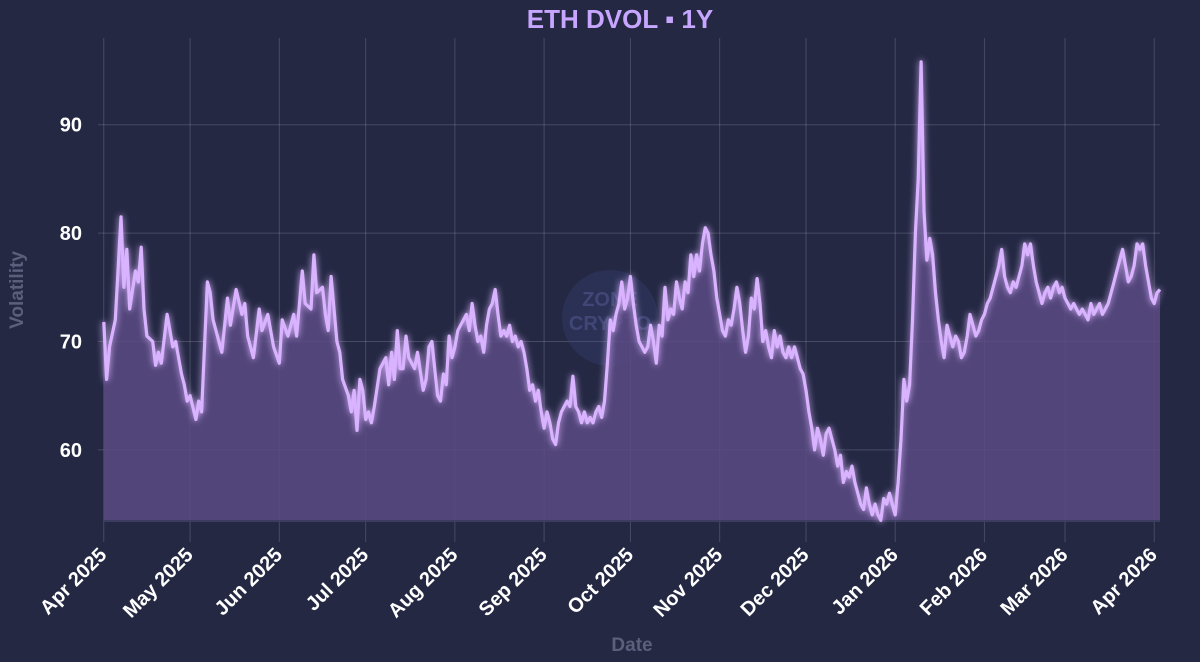  What do you see at coordinates (337, 579) in the screenshot?
I see `x-tick-label: Jul 2025` at bounding box center [337, 579].